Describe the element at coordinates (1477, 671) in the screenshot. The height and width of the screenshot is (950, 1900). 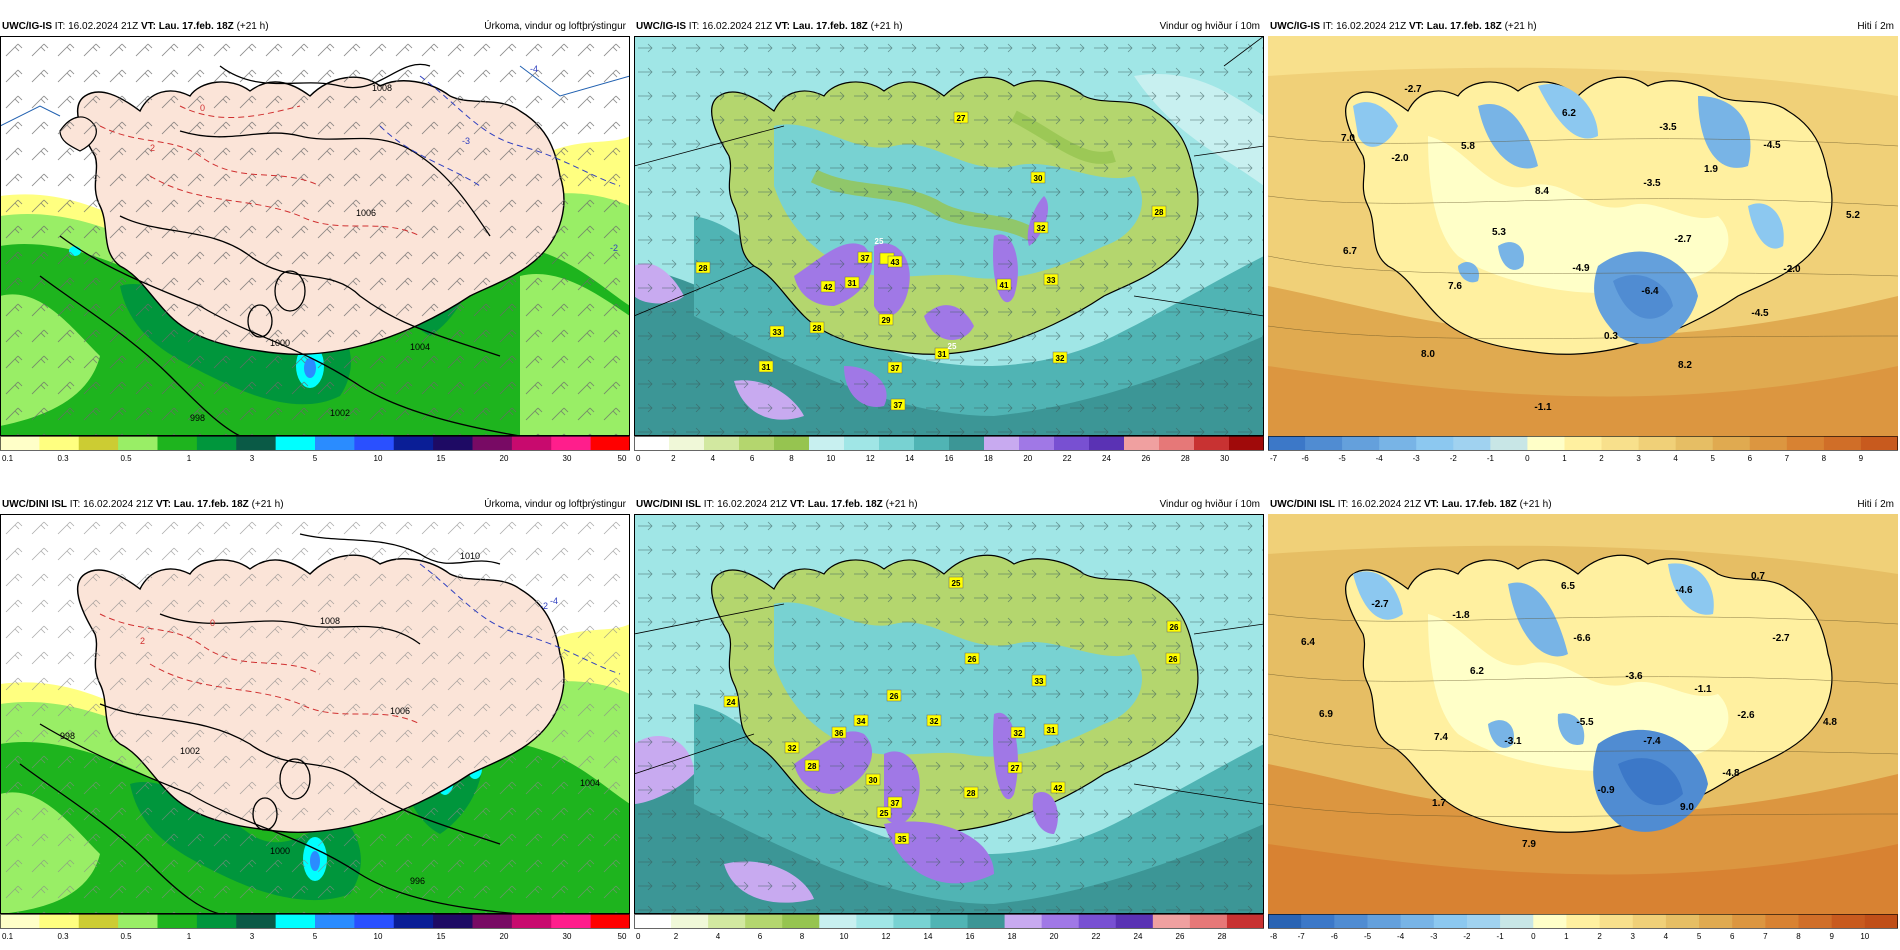
I see `temp-label: 6.2` at that location.